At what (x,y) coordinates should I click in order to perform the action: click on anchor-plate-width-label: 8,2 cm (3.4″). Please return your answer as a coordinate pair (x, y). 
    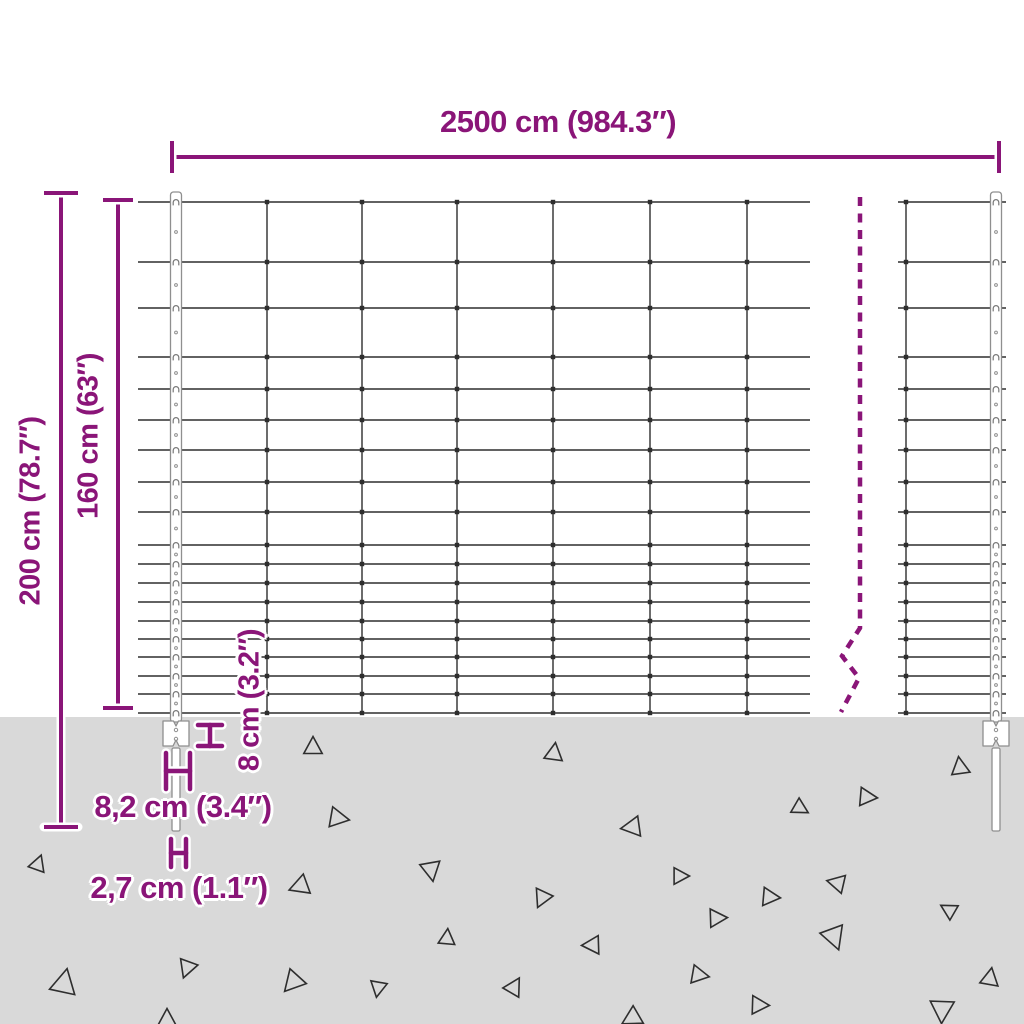
    Looking at the image, I should click on (183, 806).